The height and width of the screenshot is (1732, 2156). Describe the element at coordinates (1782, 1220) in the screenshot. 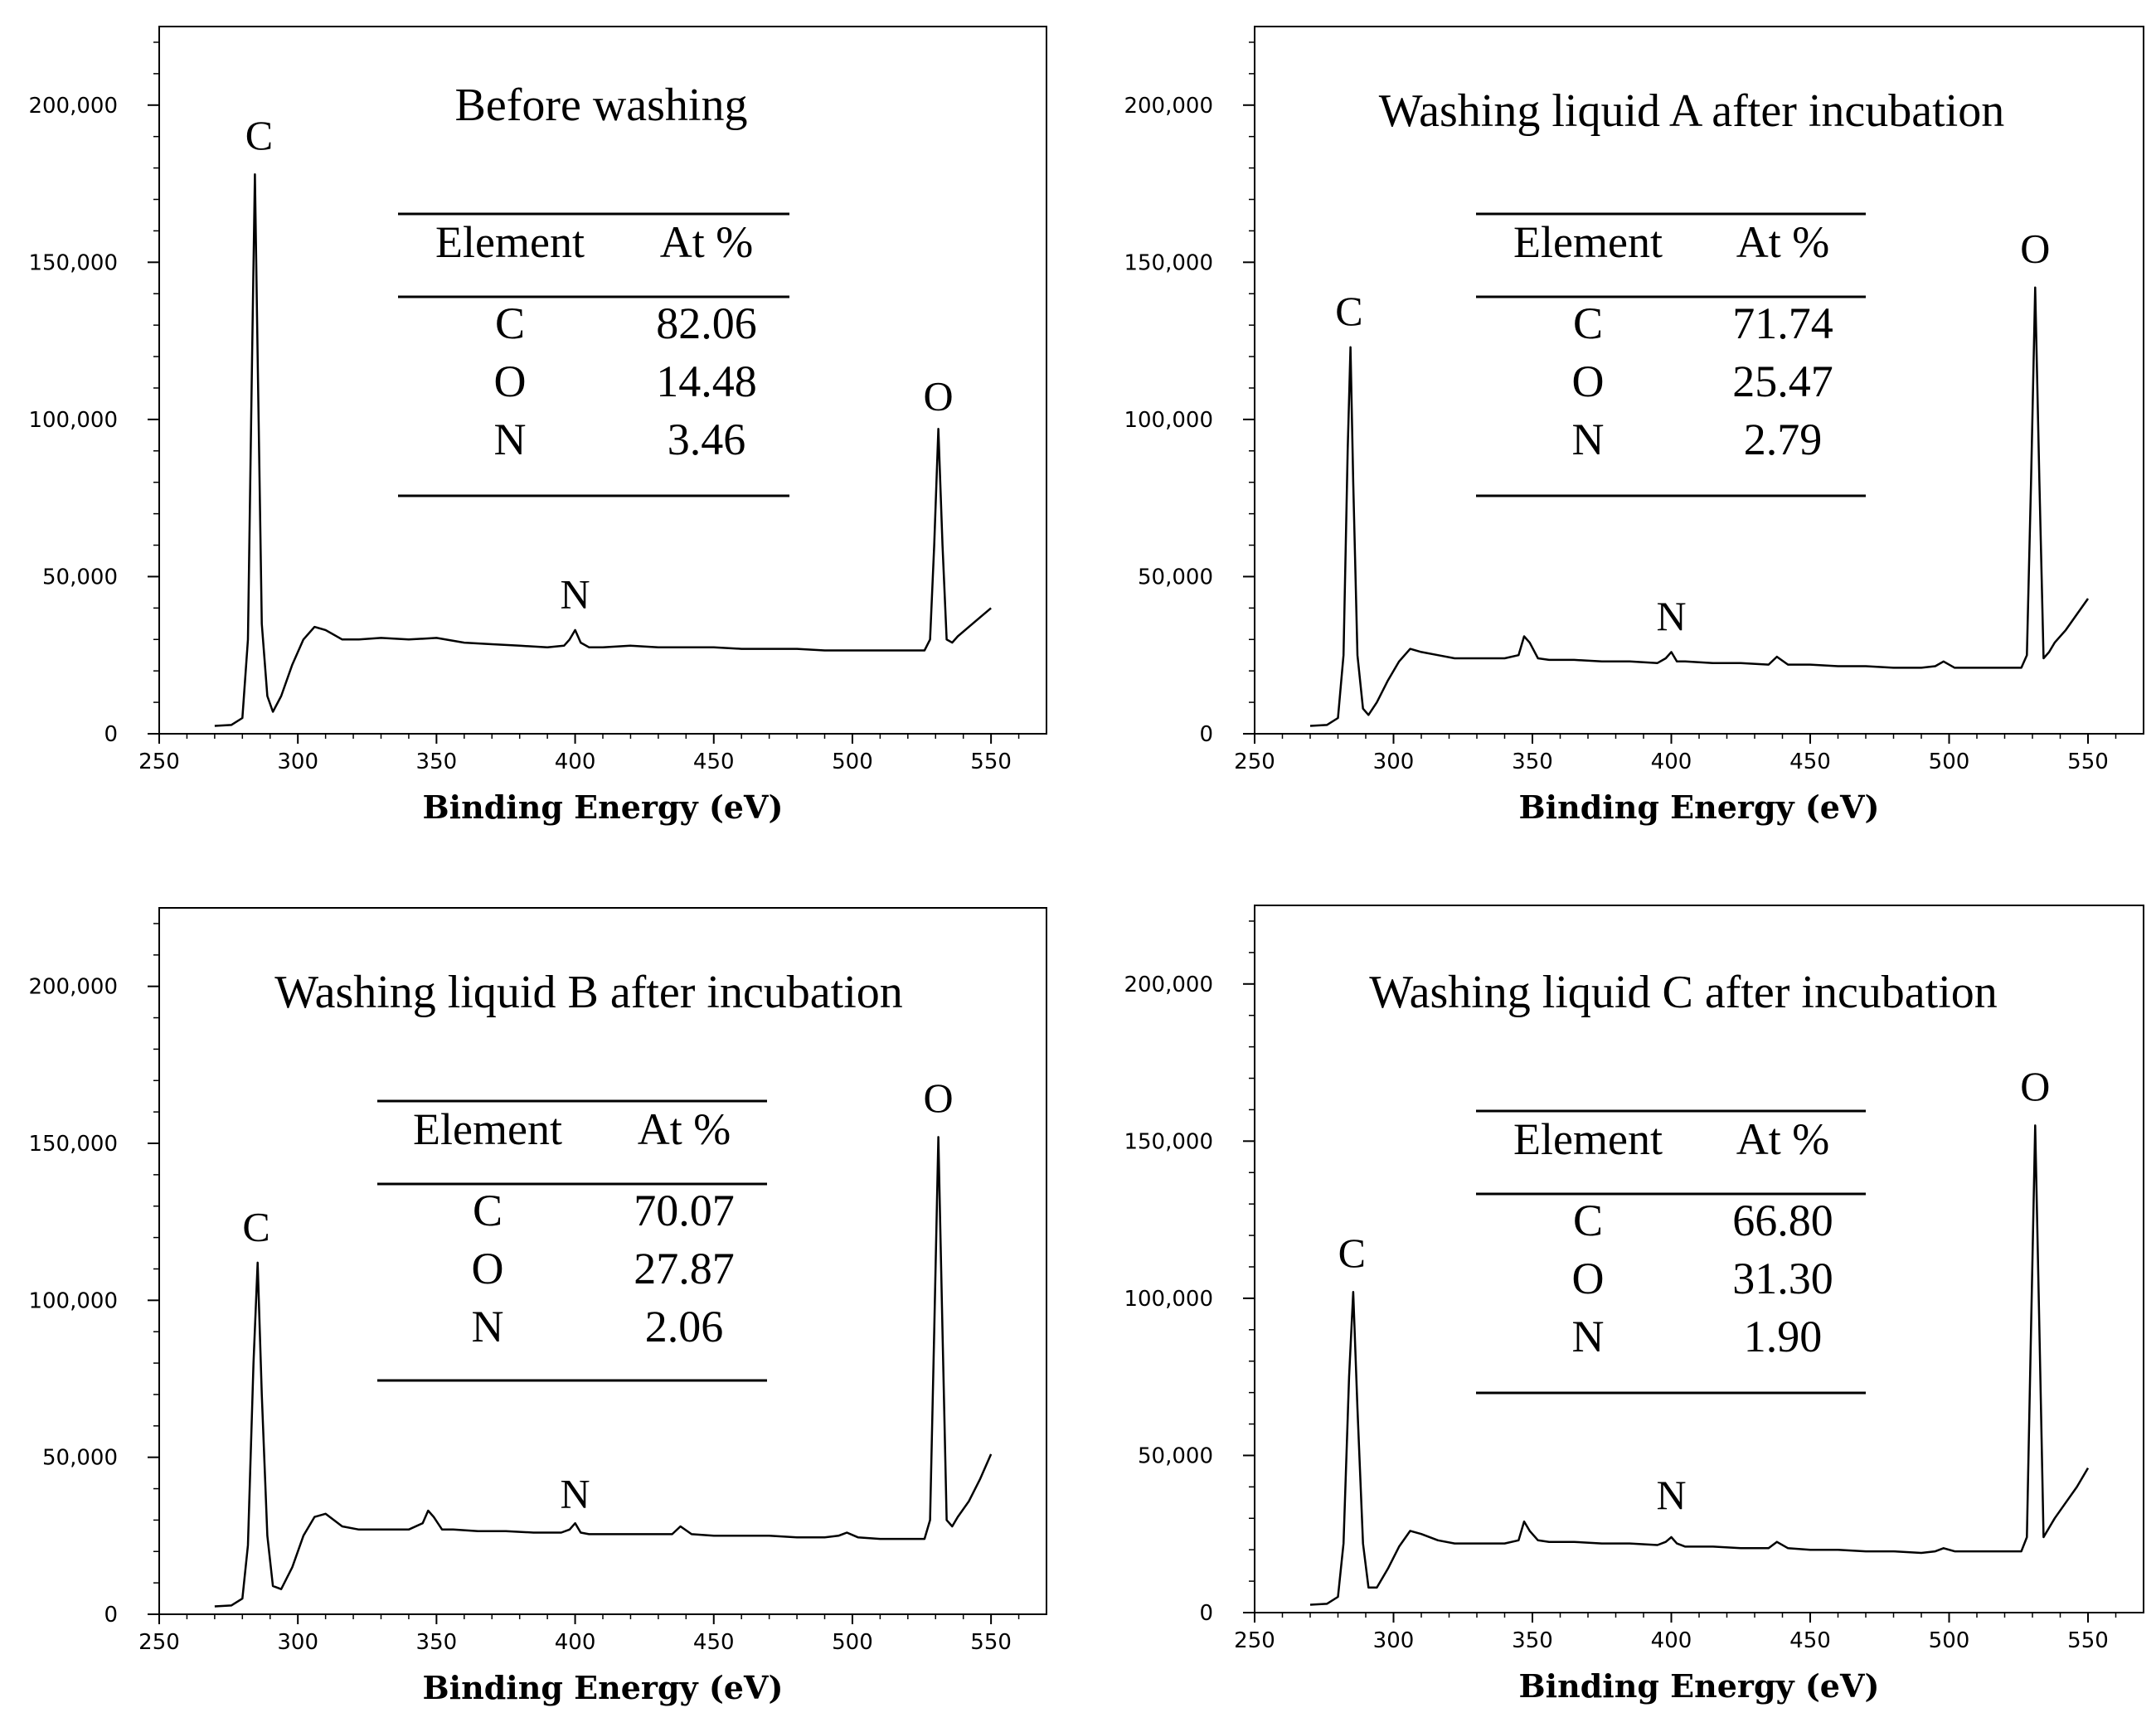

I see `table-cell-at-percent: 66.80` at that location.